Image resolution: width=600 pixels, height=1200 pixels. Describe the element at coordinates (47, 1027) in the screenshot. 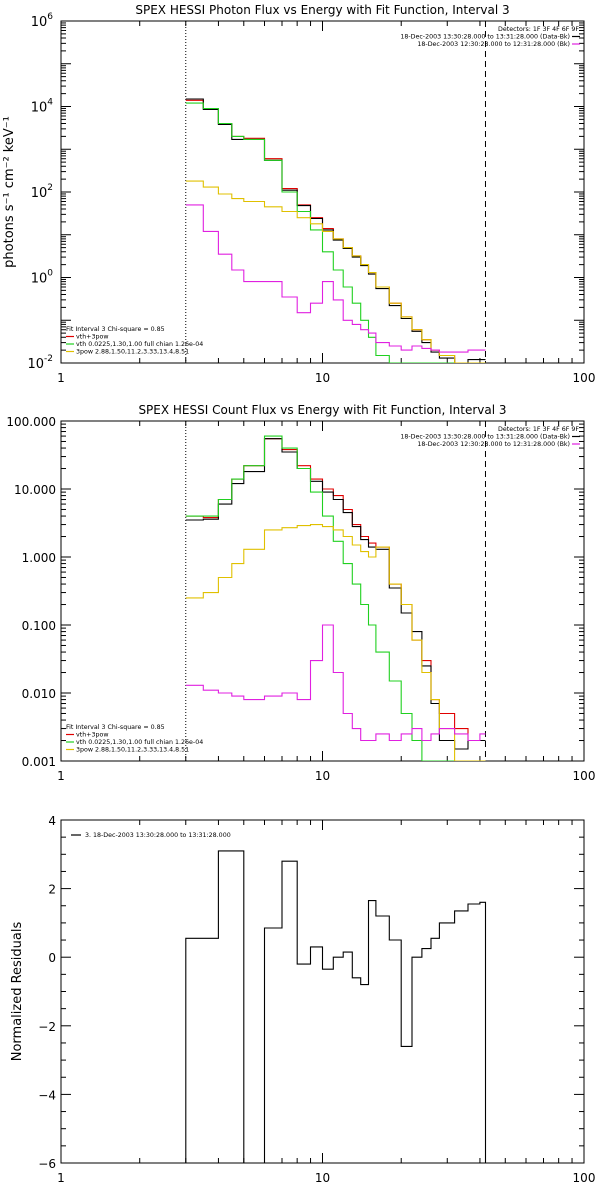

I see `y-tick-label: −2` at that location.